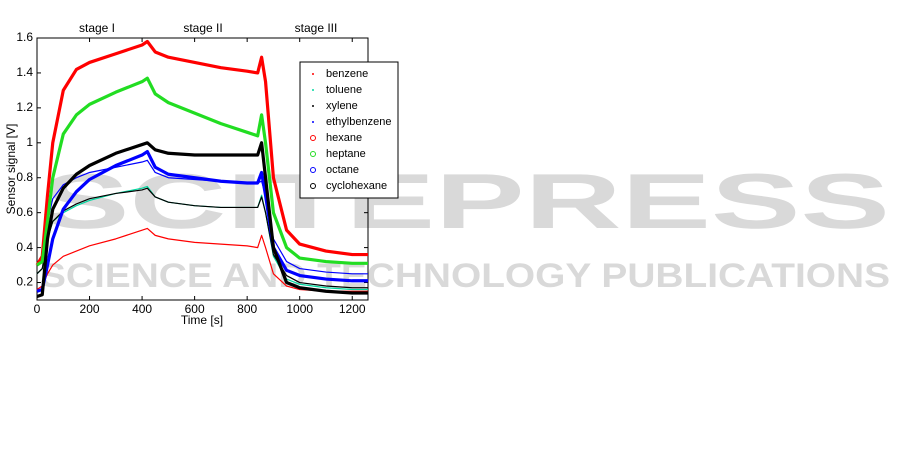  Describe the element at coordinates (24, 212) in the screenshot. I see `y-tick-label: 0.6` at that location.